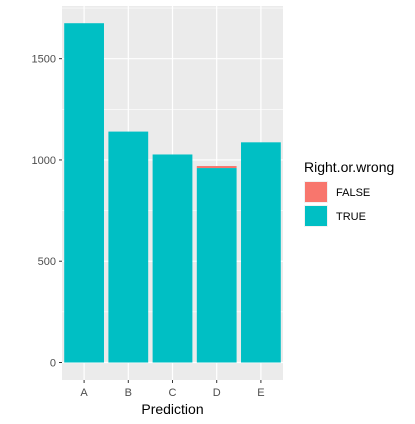  I want to click on bar-D-false, so click(216, 167).